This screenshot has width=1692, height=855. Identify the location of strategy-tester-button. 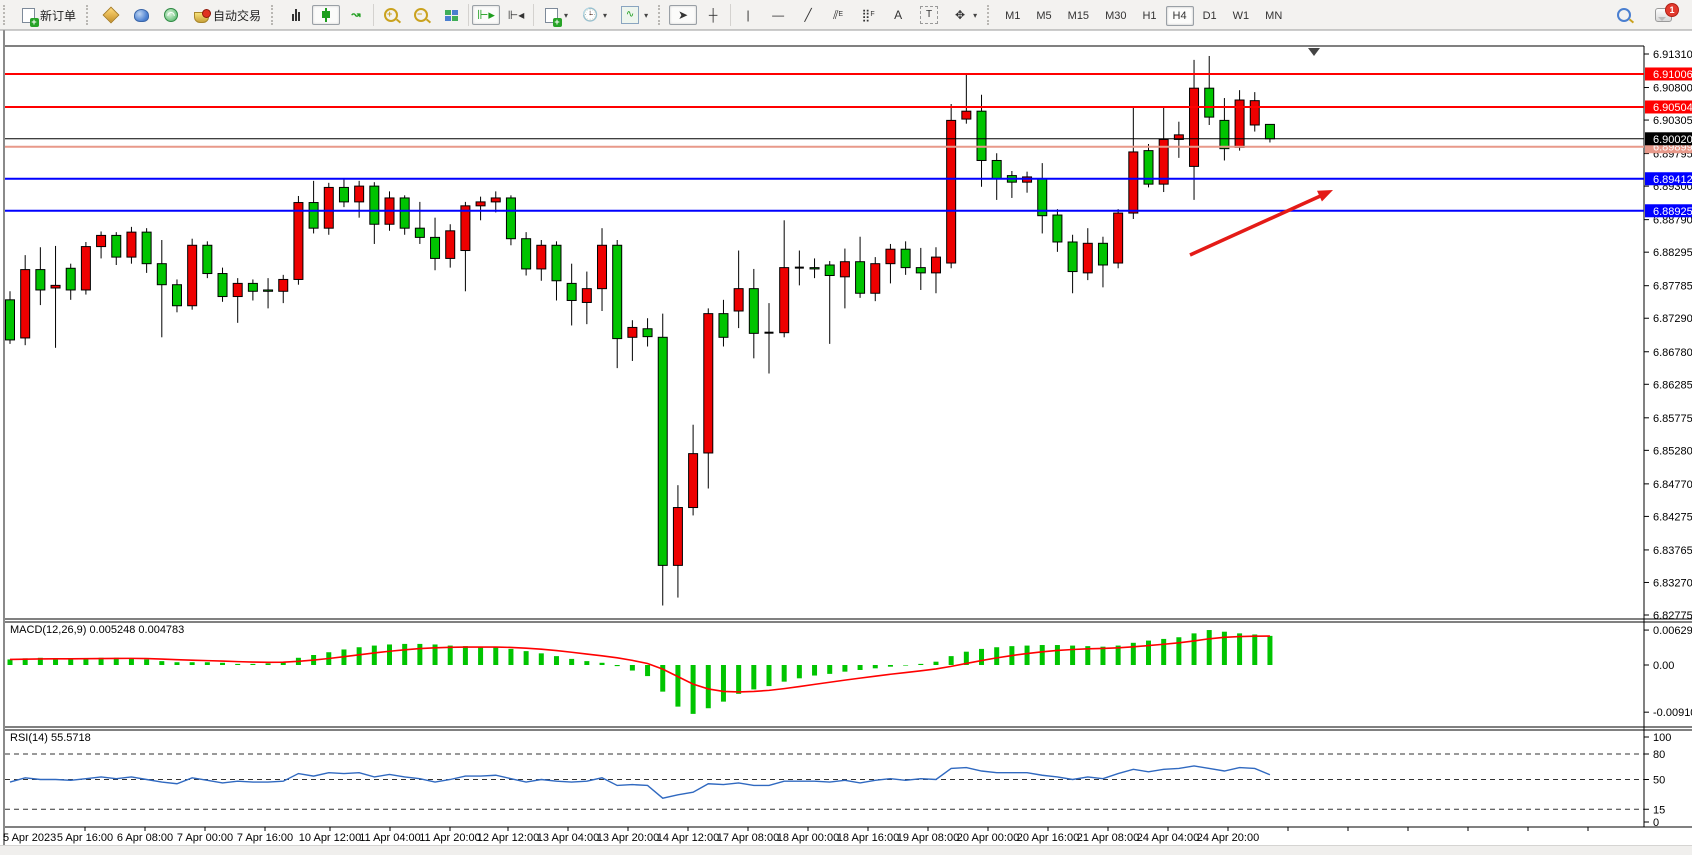
(141, 15).